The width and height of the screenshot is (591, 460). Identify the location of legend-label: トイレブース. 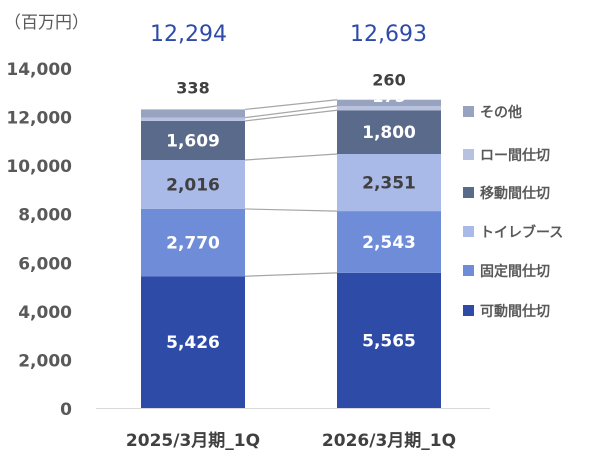
(521, 232).